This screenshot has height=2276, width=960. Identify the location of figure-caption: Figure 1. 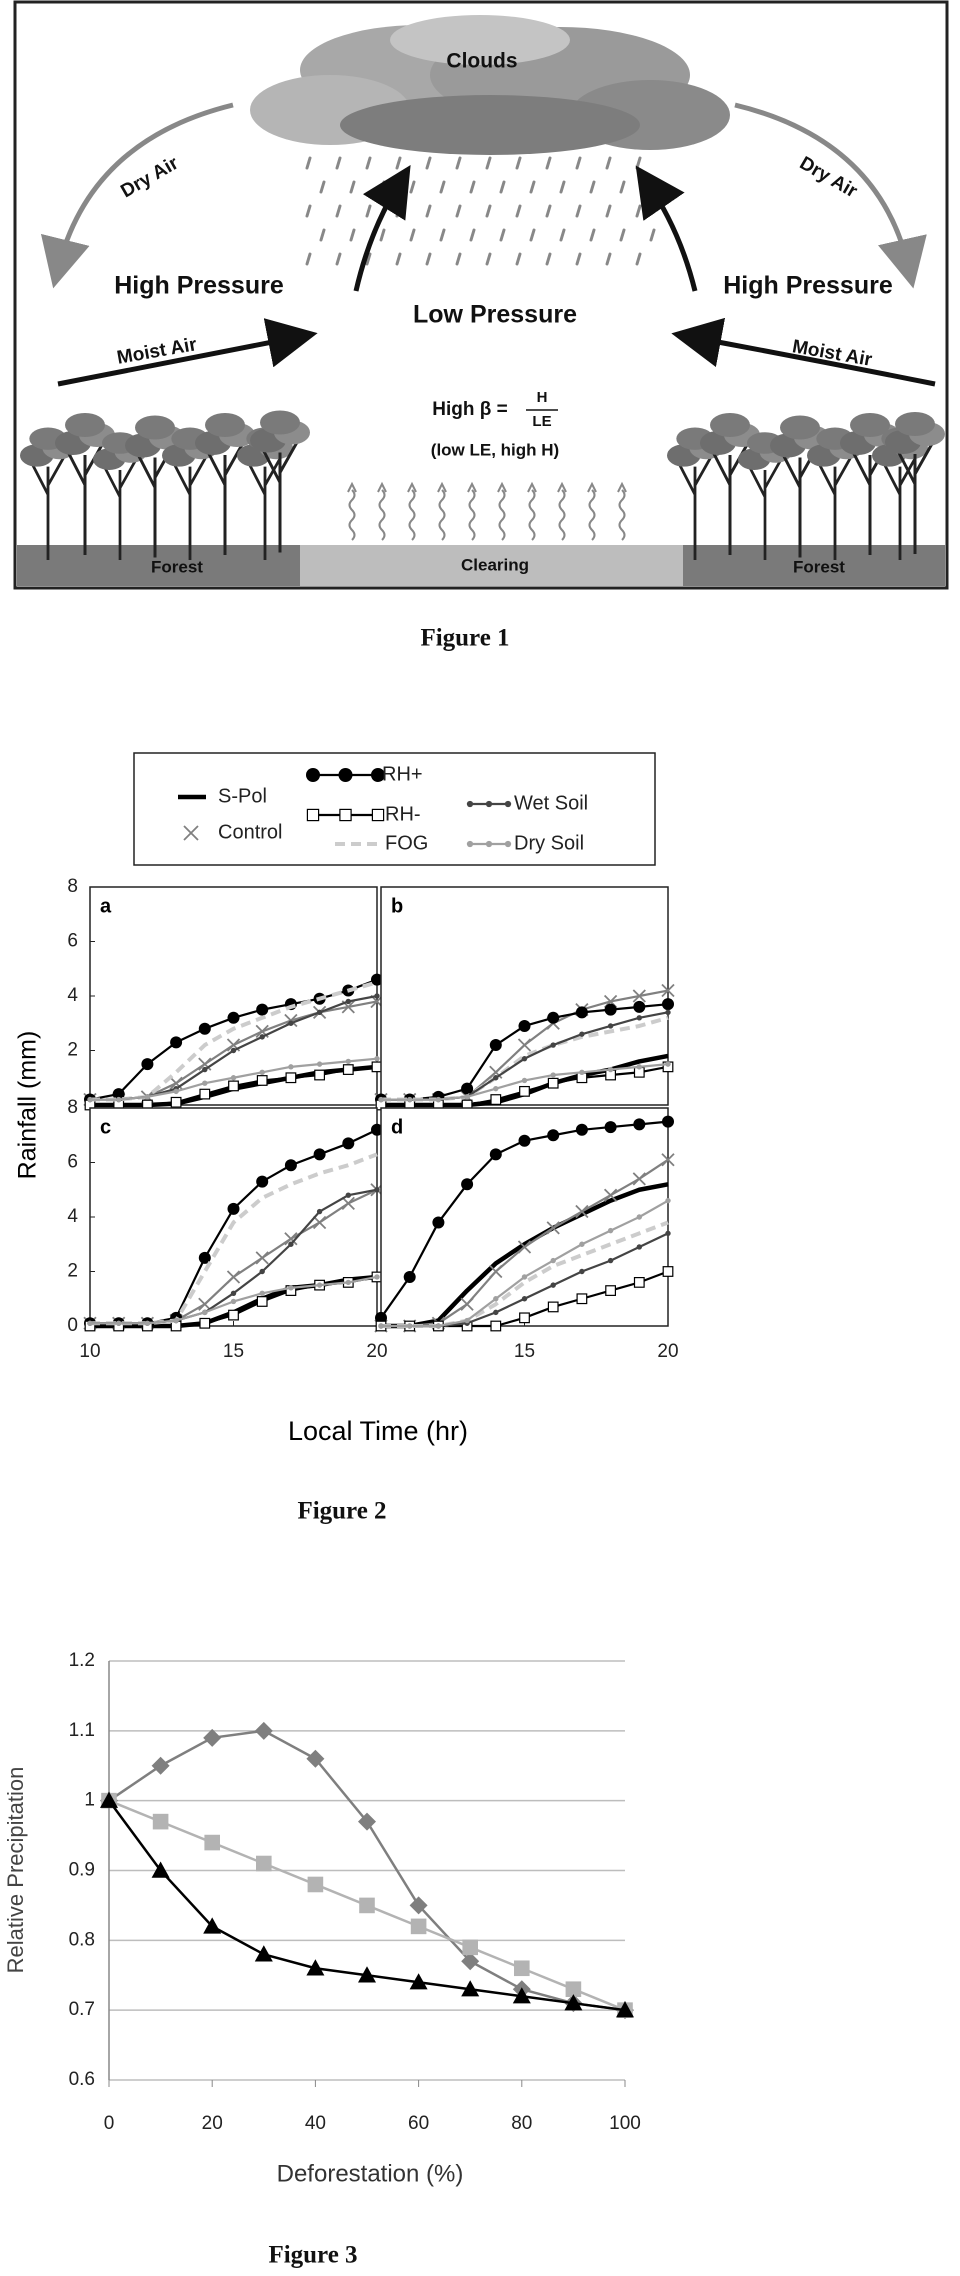
(464, 638).